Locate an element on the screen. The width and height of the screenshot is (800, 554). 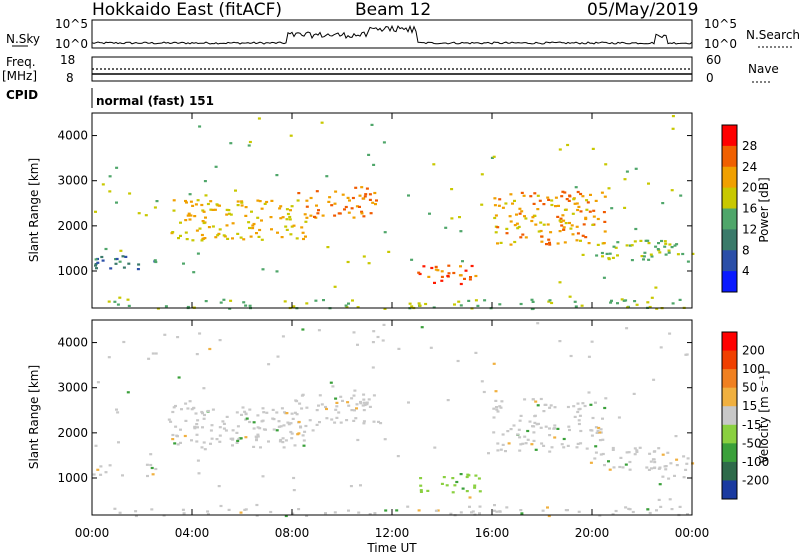
y-tick-label: 1000 is located at coordinates (72, 478).